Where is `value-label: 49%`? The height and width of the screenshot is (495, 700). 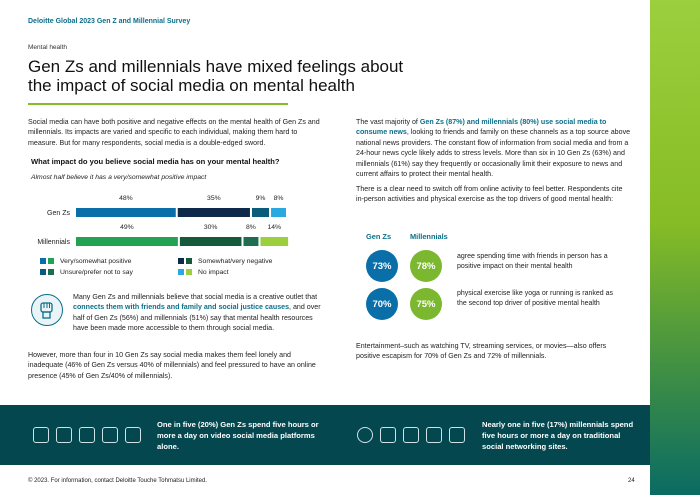 value-label: 49% is located at coordinates (127, 227).